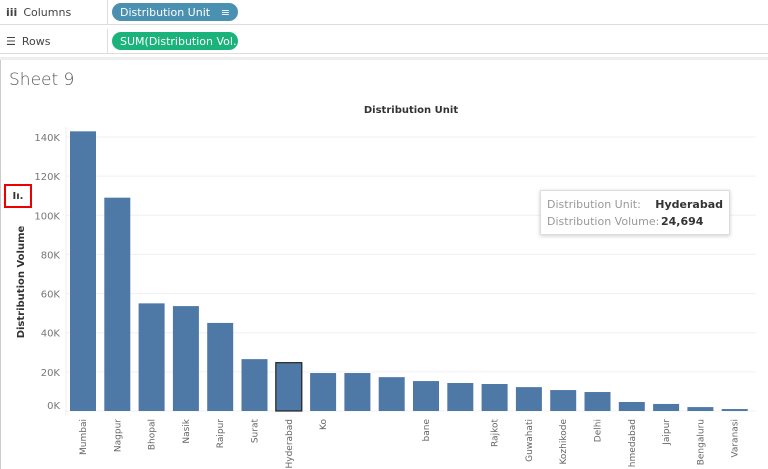 This screenshot has height=469, width=768. I want to click on x-tick-label: Bengaluru, so click(701, 442).